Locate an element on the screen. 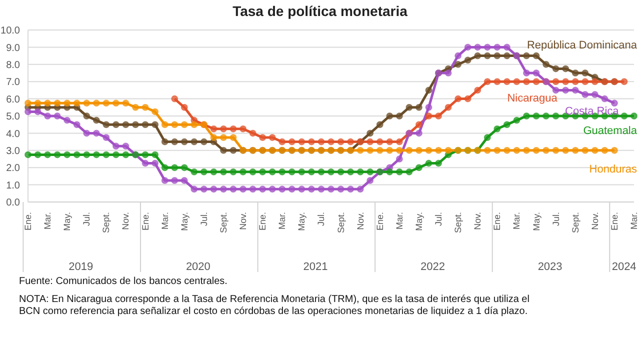 This screenshot has height=346, width=640. y-tick-label: 1.0 is located at coordinates (13, 186).